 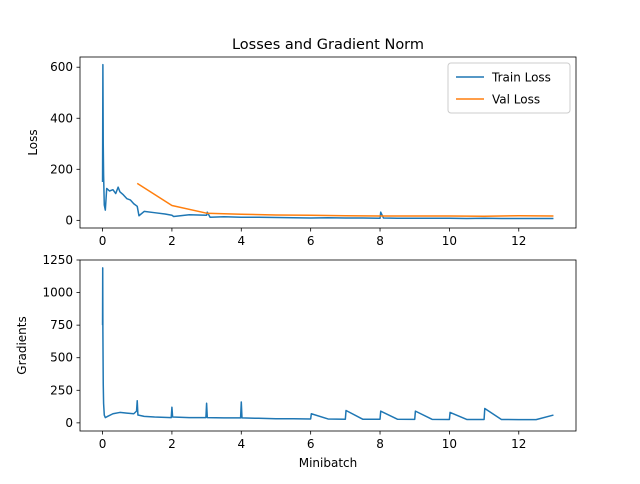 I want to click on y-tick-label: 600, so click(x=61, y=67).